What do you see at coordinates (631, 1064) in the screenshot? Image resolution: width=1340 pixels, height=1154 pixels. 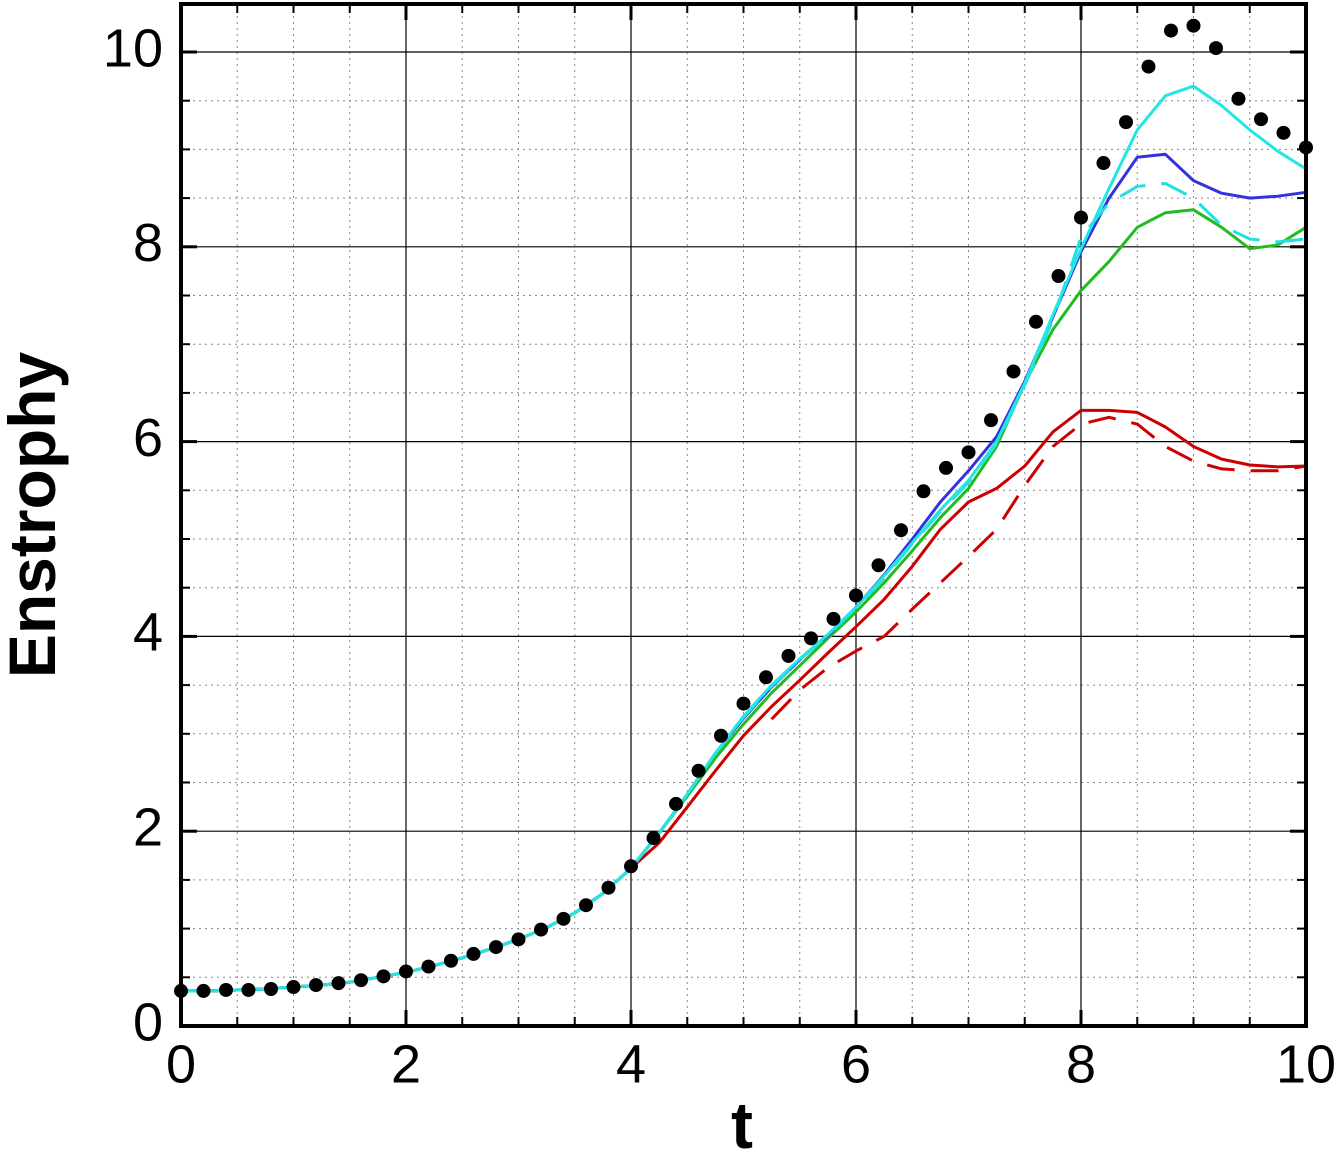 I see `x-tick-label: 4` at bounding box center [631, 1064].